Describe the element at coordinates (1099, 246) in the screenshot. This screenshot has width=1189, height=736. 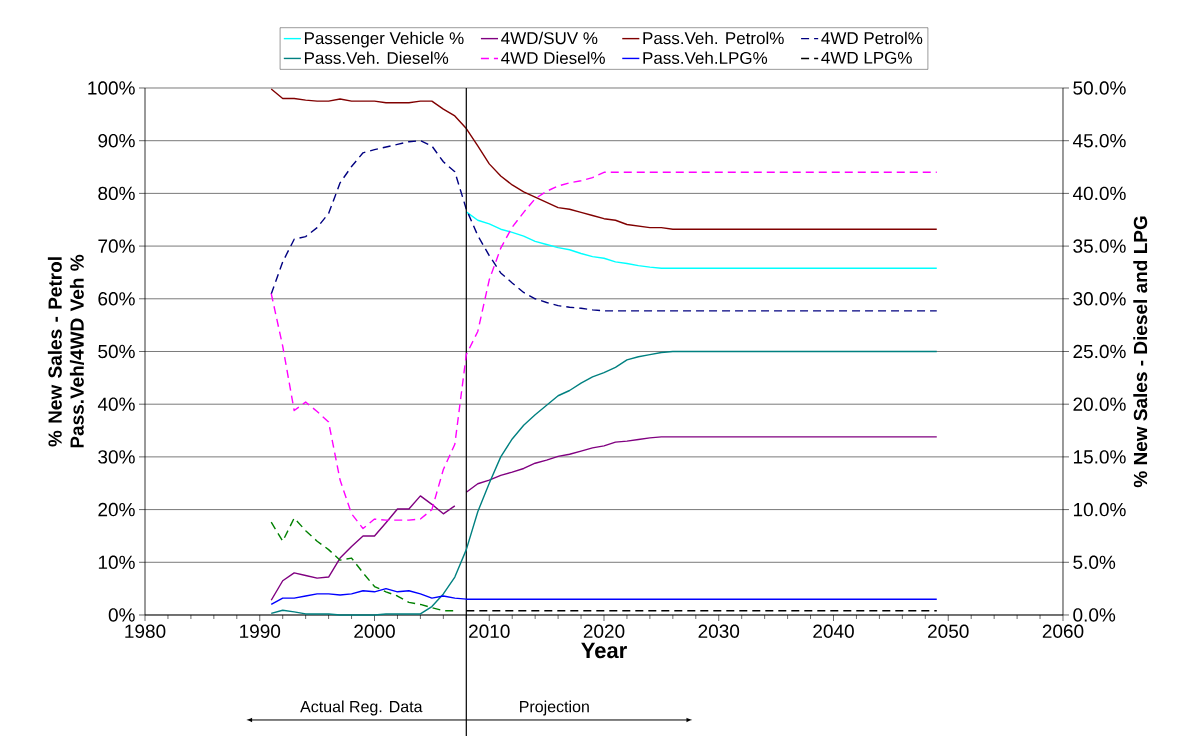
I see `y2-tick-label: 35.0%` at that location.